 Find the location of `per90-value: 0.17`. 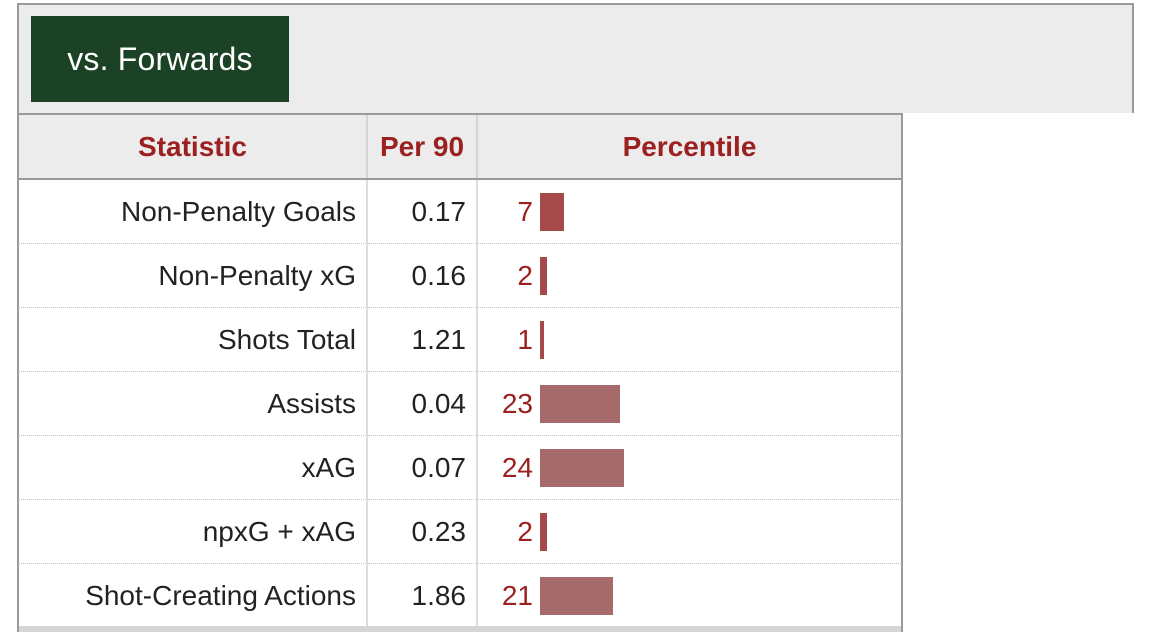

per90-value: 0.17 is located at coordinates (421, 211).